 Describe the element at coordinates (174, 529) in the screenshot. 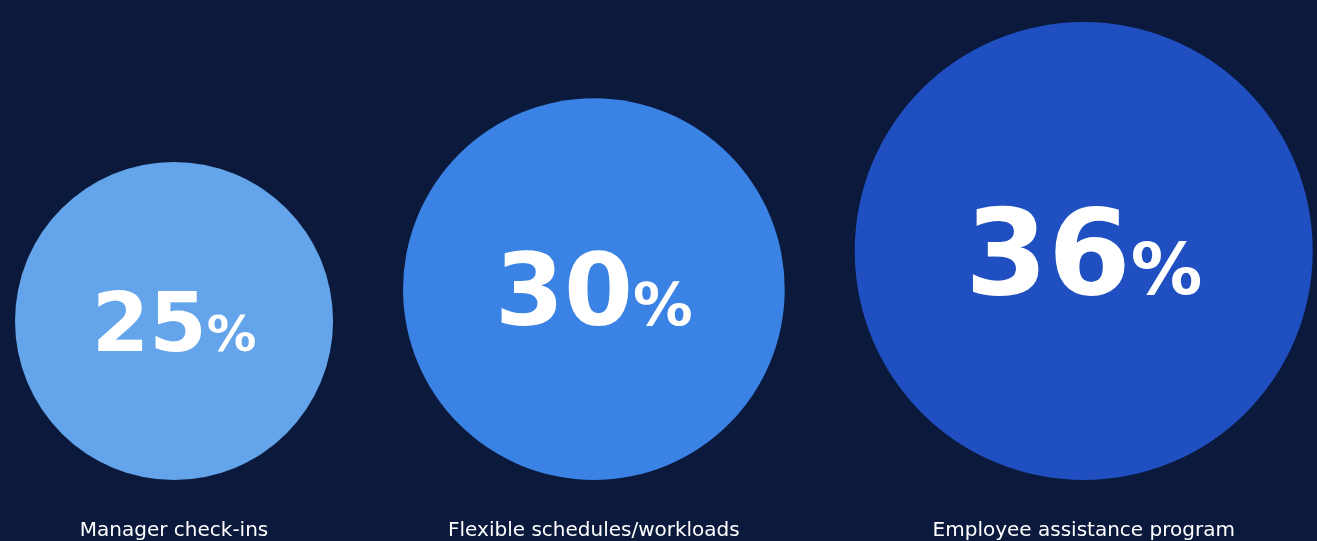

I see `category-label: Manager check-ins` at that location.